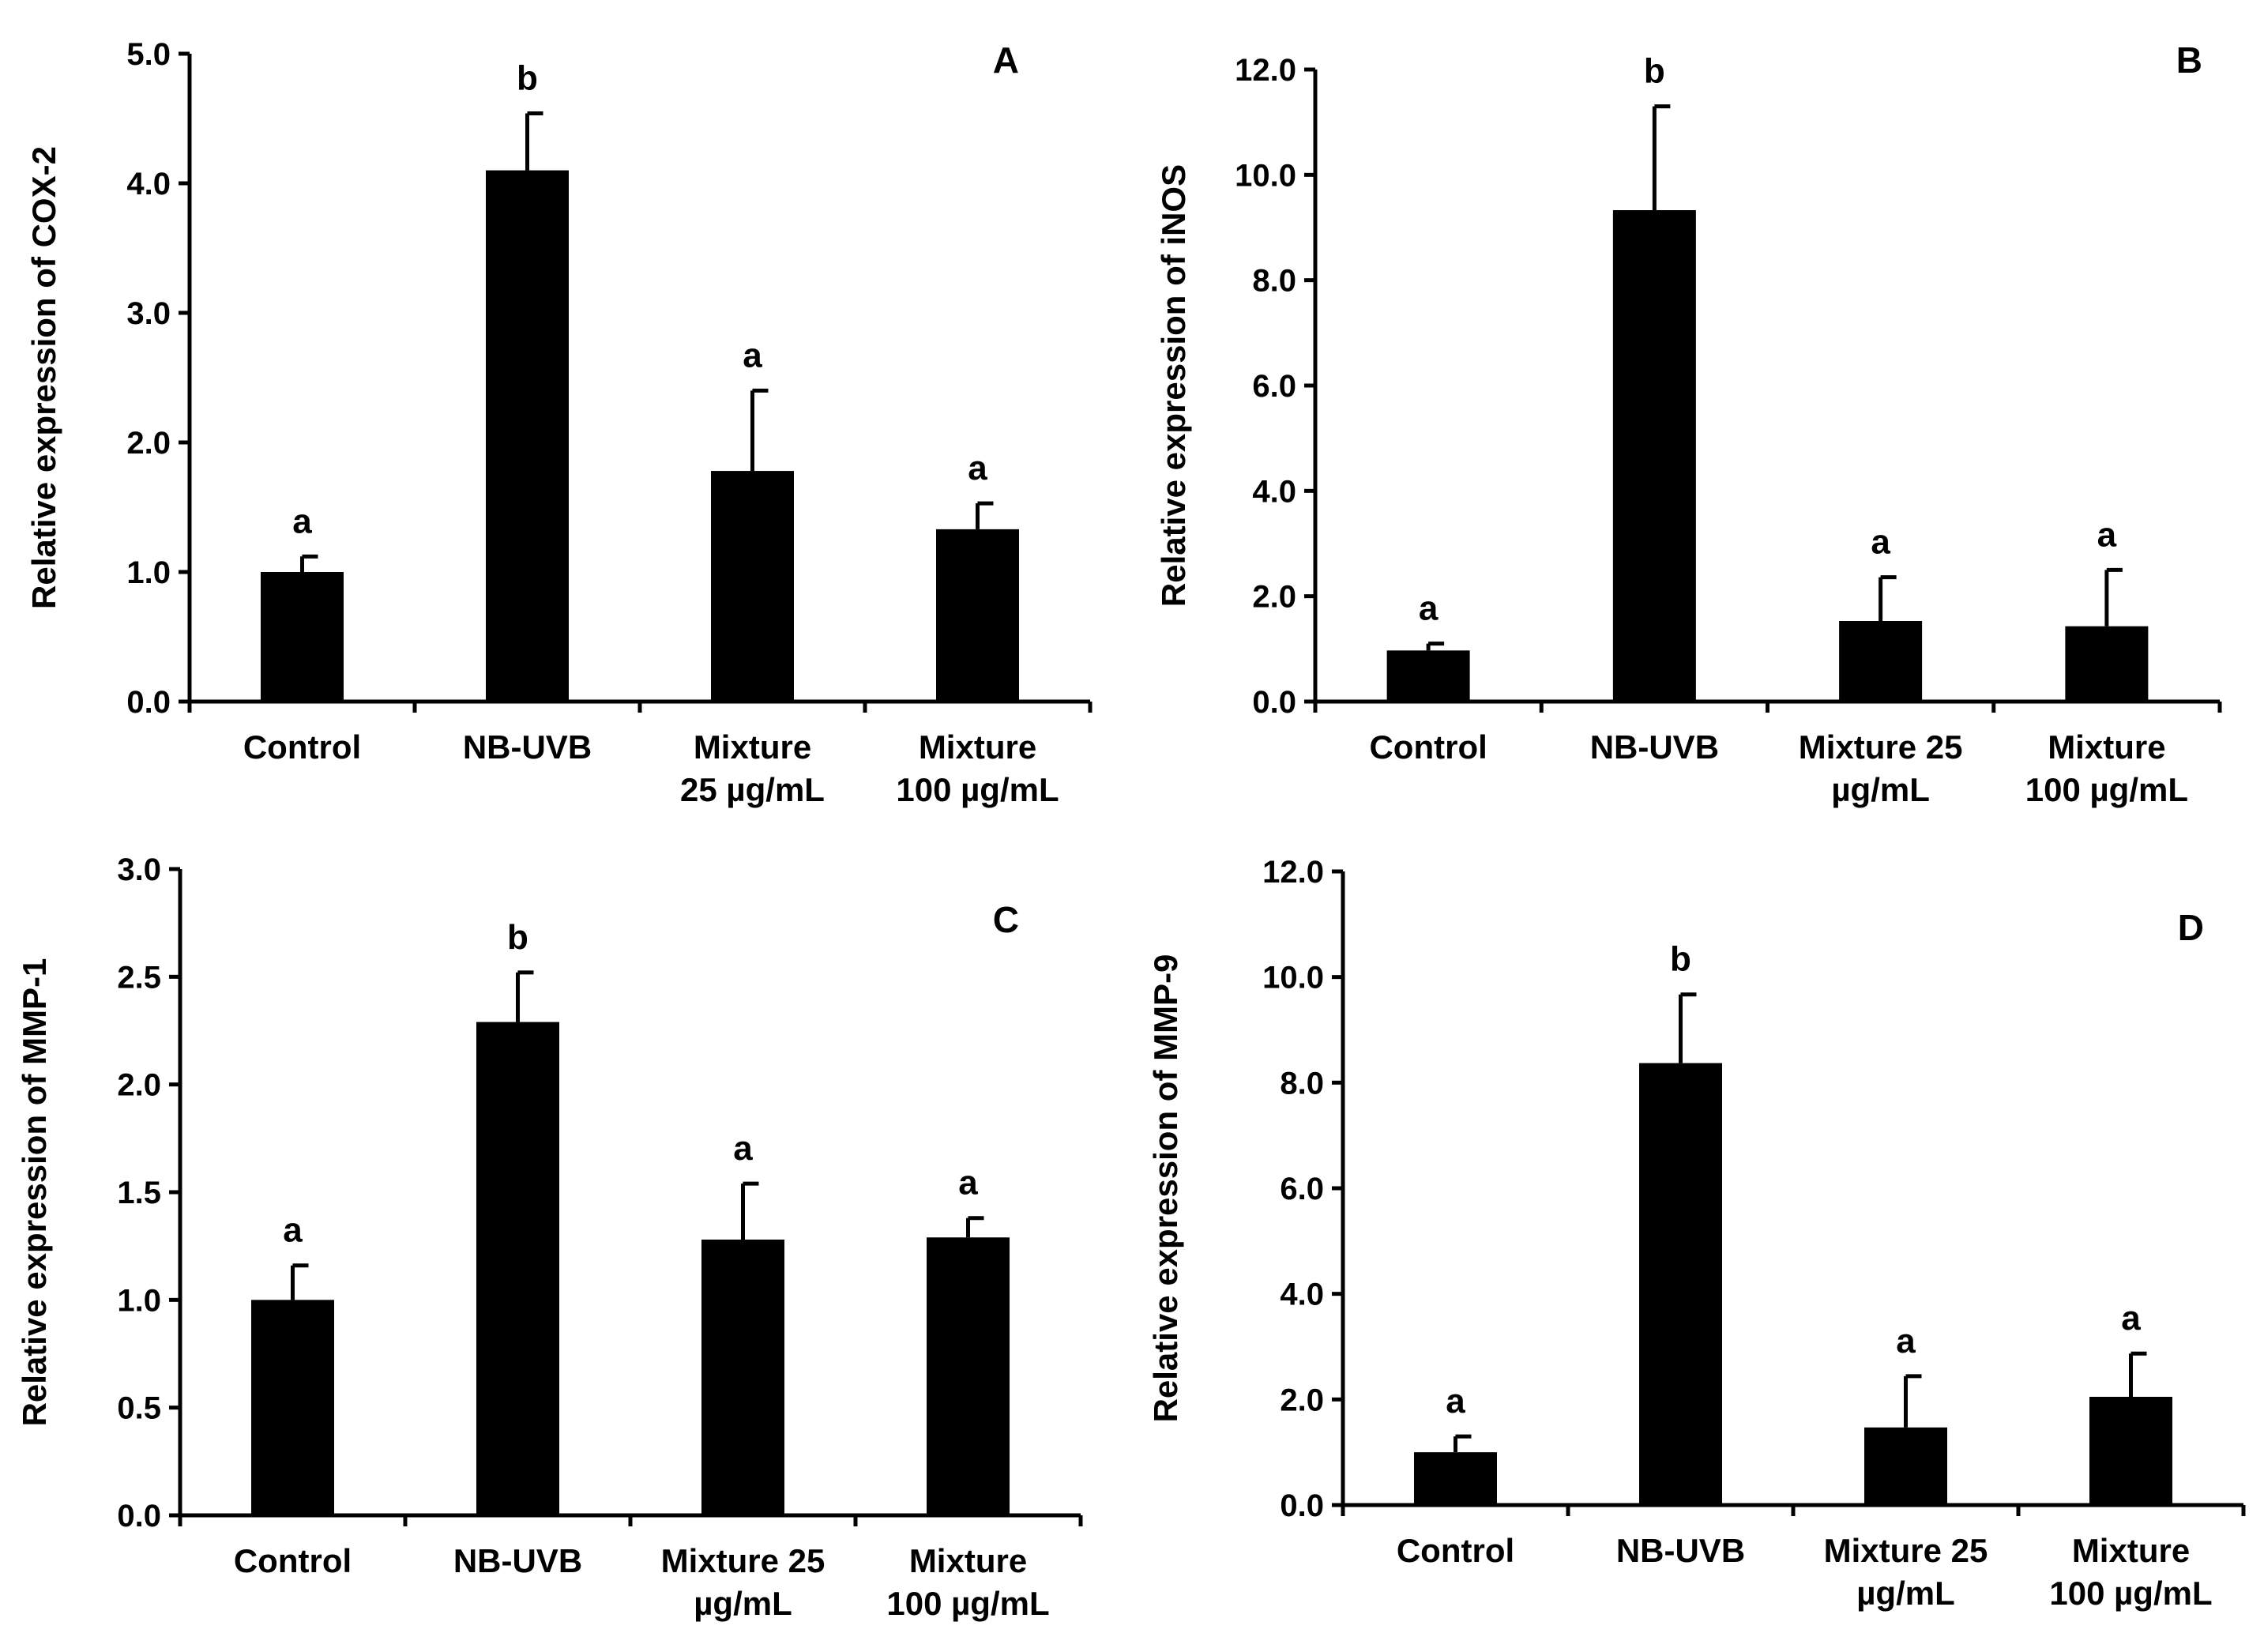 The height and width of the screenshot is (1652, 2264). I want to click on y-tick-label: 1.5, so click(139, 1193).